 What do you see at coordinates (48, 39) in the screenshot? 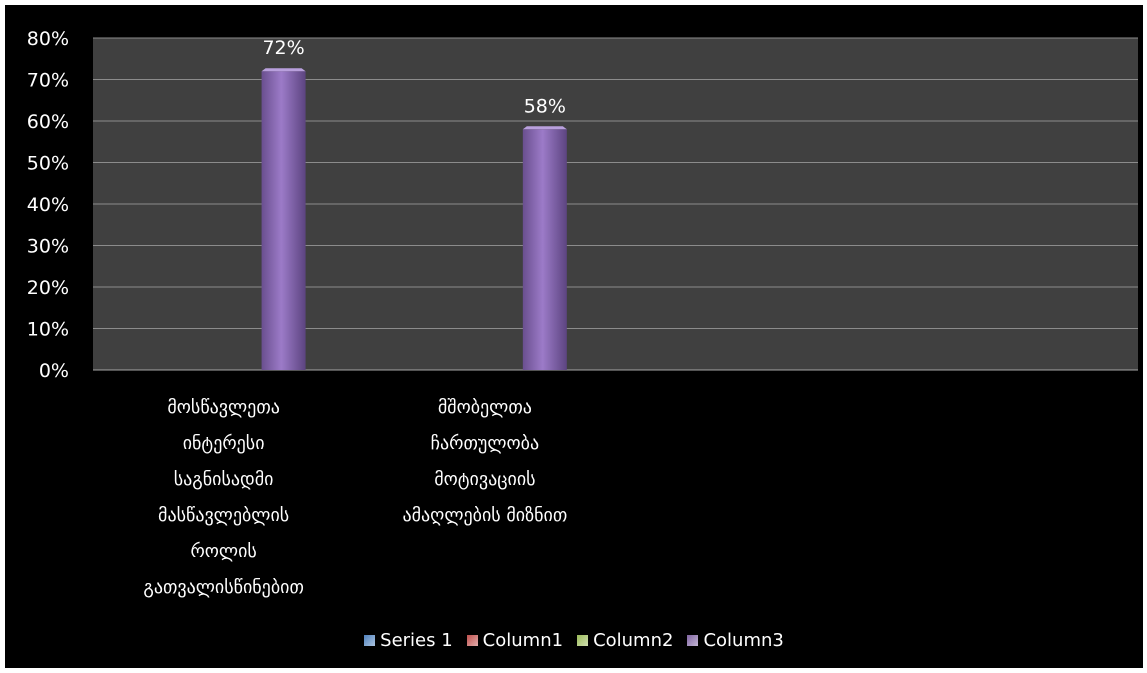
I see `y-tick-label: 80%` at bounding box center [48, 39].